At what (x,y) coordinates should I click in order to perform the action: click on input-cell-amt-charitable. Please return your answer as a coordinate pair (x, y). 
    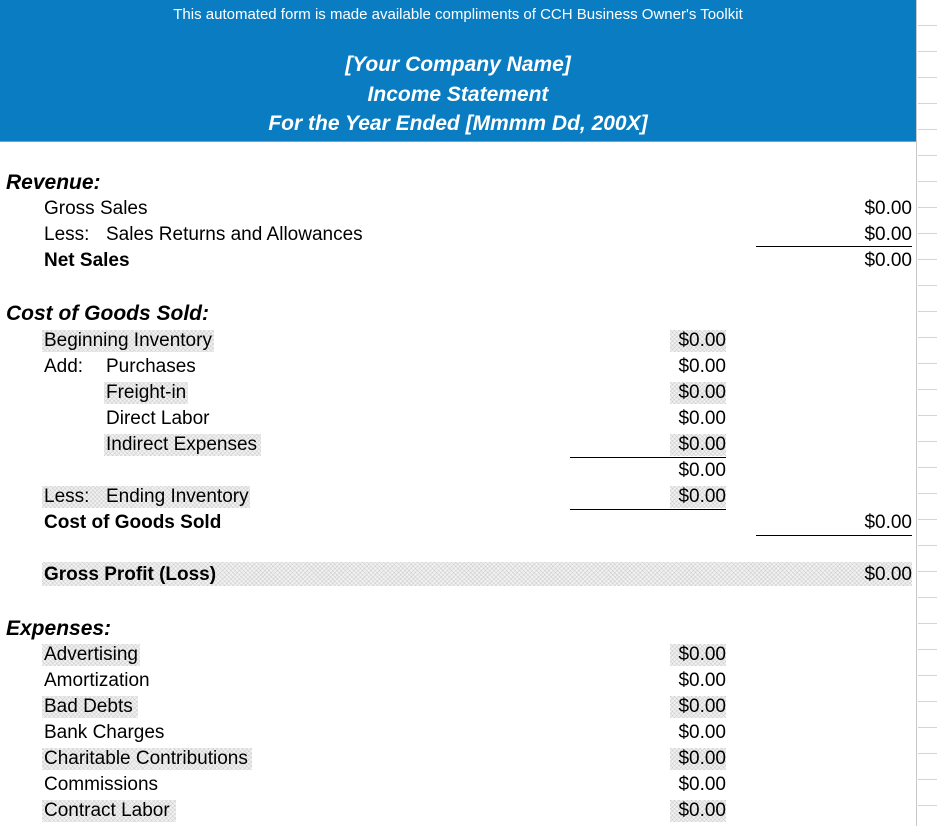
    Looking at the image, I should click on (698, 759).